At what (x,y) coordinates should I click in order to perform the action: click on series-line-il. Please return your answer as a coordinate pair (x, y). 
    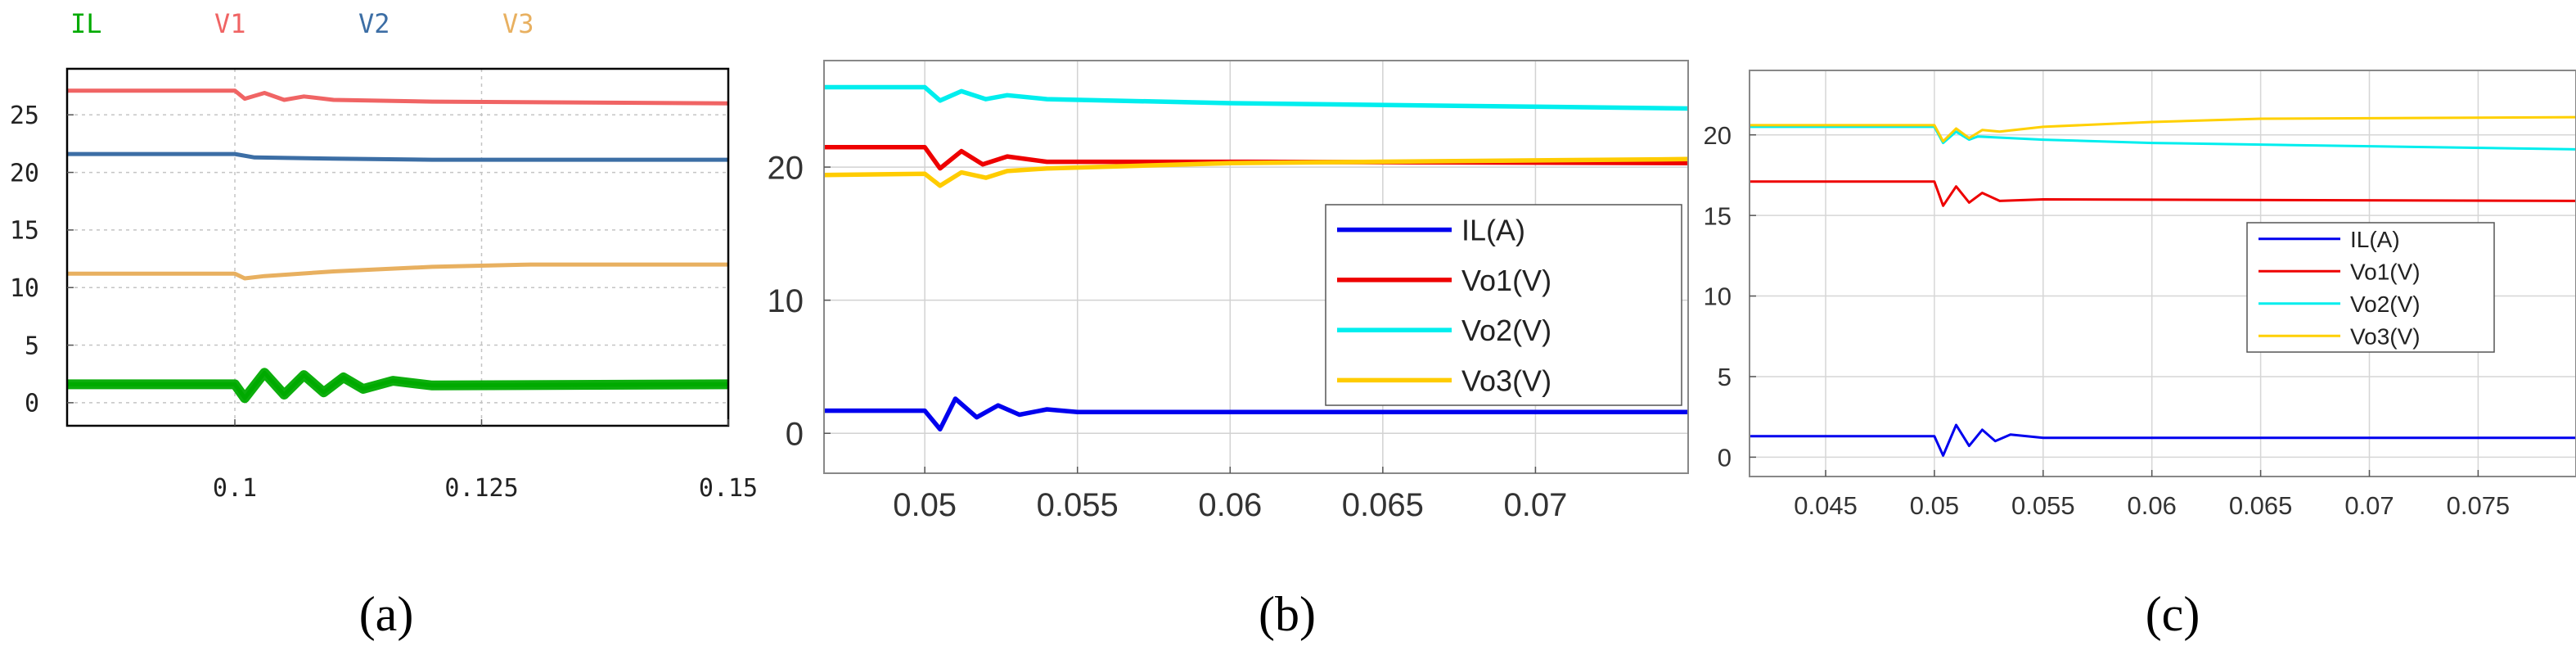
    Looking at the image, I should click on (398, 385).